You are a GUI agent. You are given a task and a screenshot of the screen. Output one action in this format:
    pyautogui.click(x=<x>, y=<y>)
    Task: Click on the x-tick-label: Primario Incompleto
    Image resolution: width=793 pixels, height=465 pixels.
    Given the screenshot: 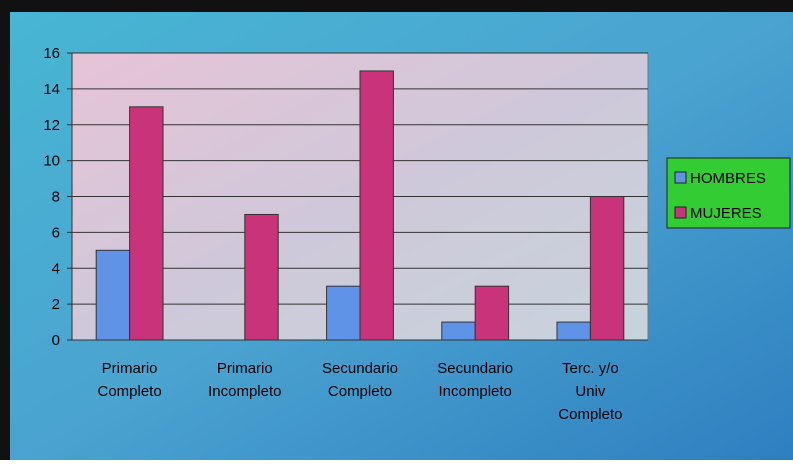 What is the action you would take?
    pyautogui.click(x=244, y=380)
    